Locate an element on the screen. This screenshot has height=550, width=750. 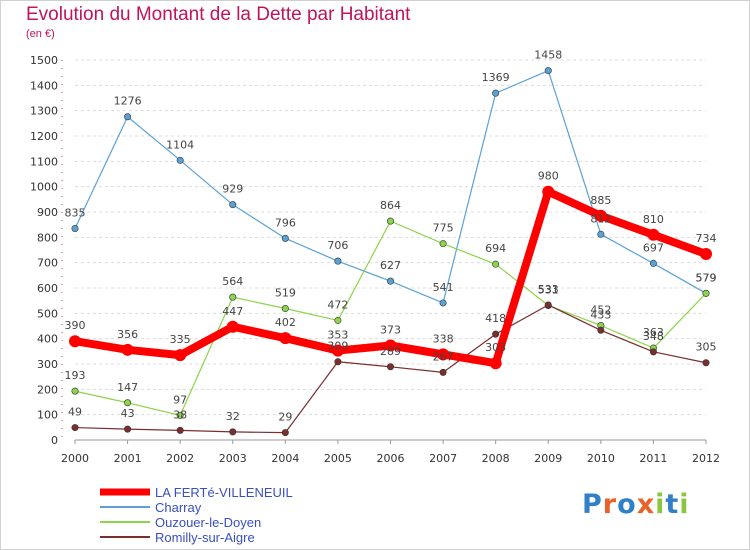
data-label-la-fert-villeneuil: 373 is located at coordinates (390, 330).